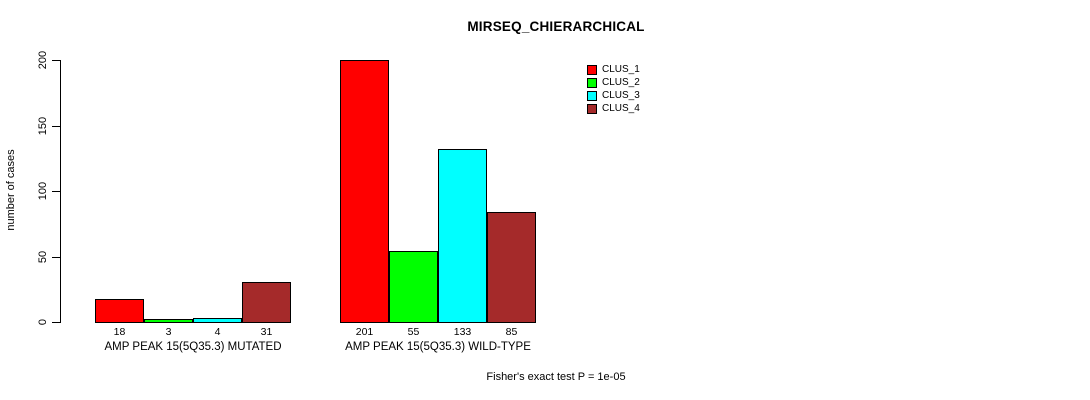  I want to click on bar-clus_3-group1, so click(217, 320).